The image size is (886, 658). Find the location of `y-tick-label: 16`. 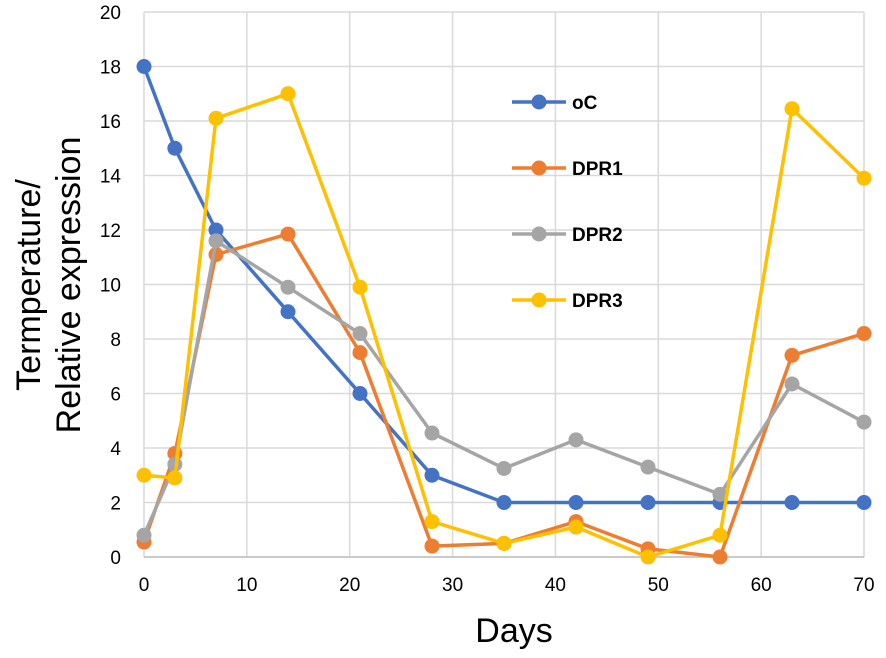

y-tick-label: 16 is located at coordinates (110, 122).